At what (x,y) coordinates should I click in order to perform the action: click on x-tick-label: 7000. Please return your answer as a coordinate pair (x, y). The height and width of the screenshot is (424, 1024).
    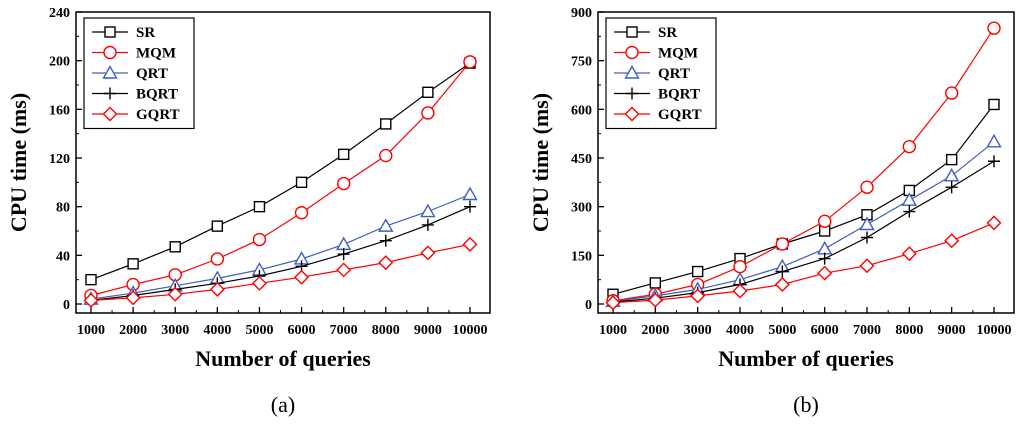
    Looking at the image, I should click on (867, 330).